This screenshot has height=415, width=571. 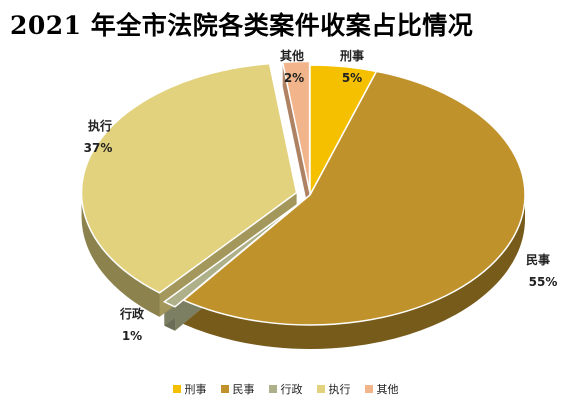 I want to click on legend-item-行政: 行政, so click(x=285, y=389).